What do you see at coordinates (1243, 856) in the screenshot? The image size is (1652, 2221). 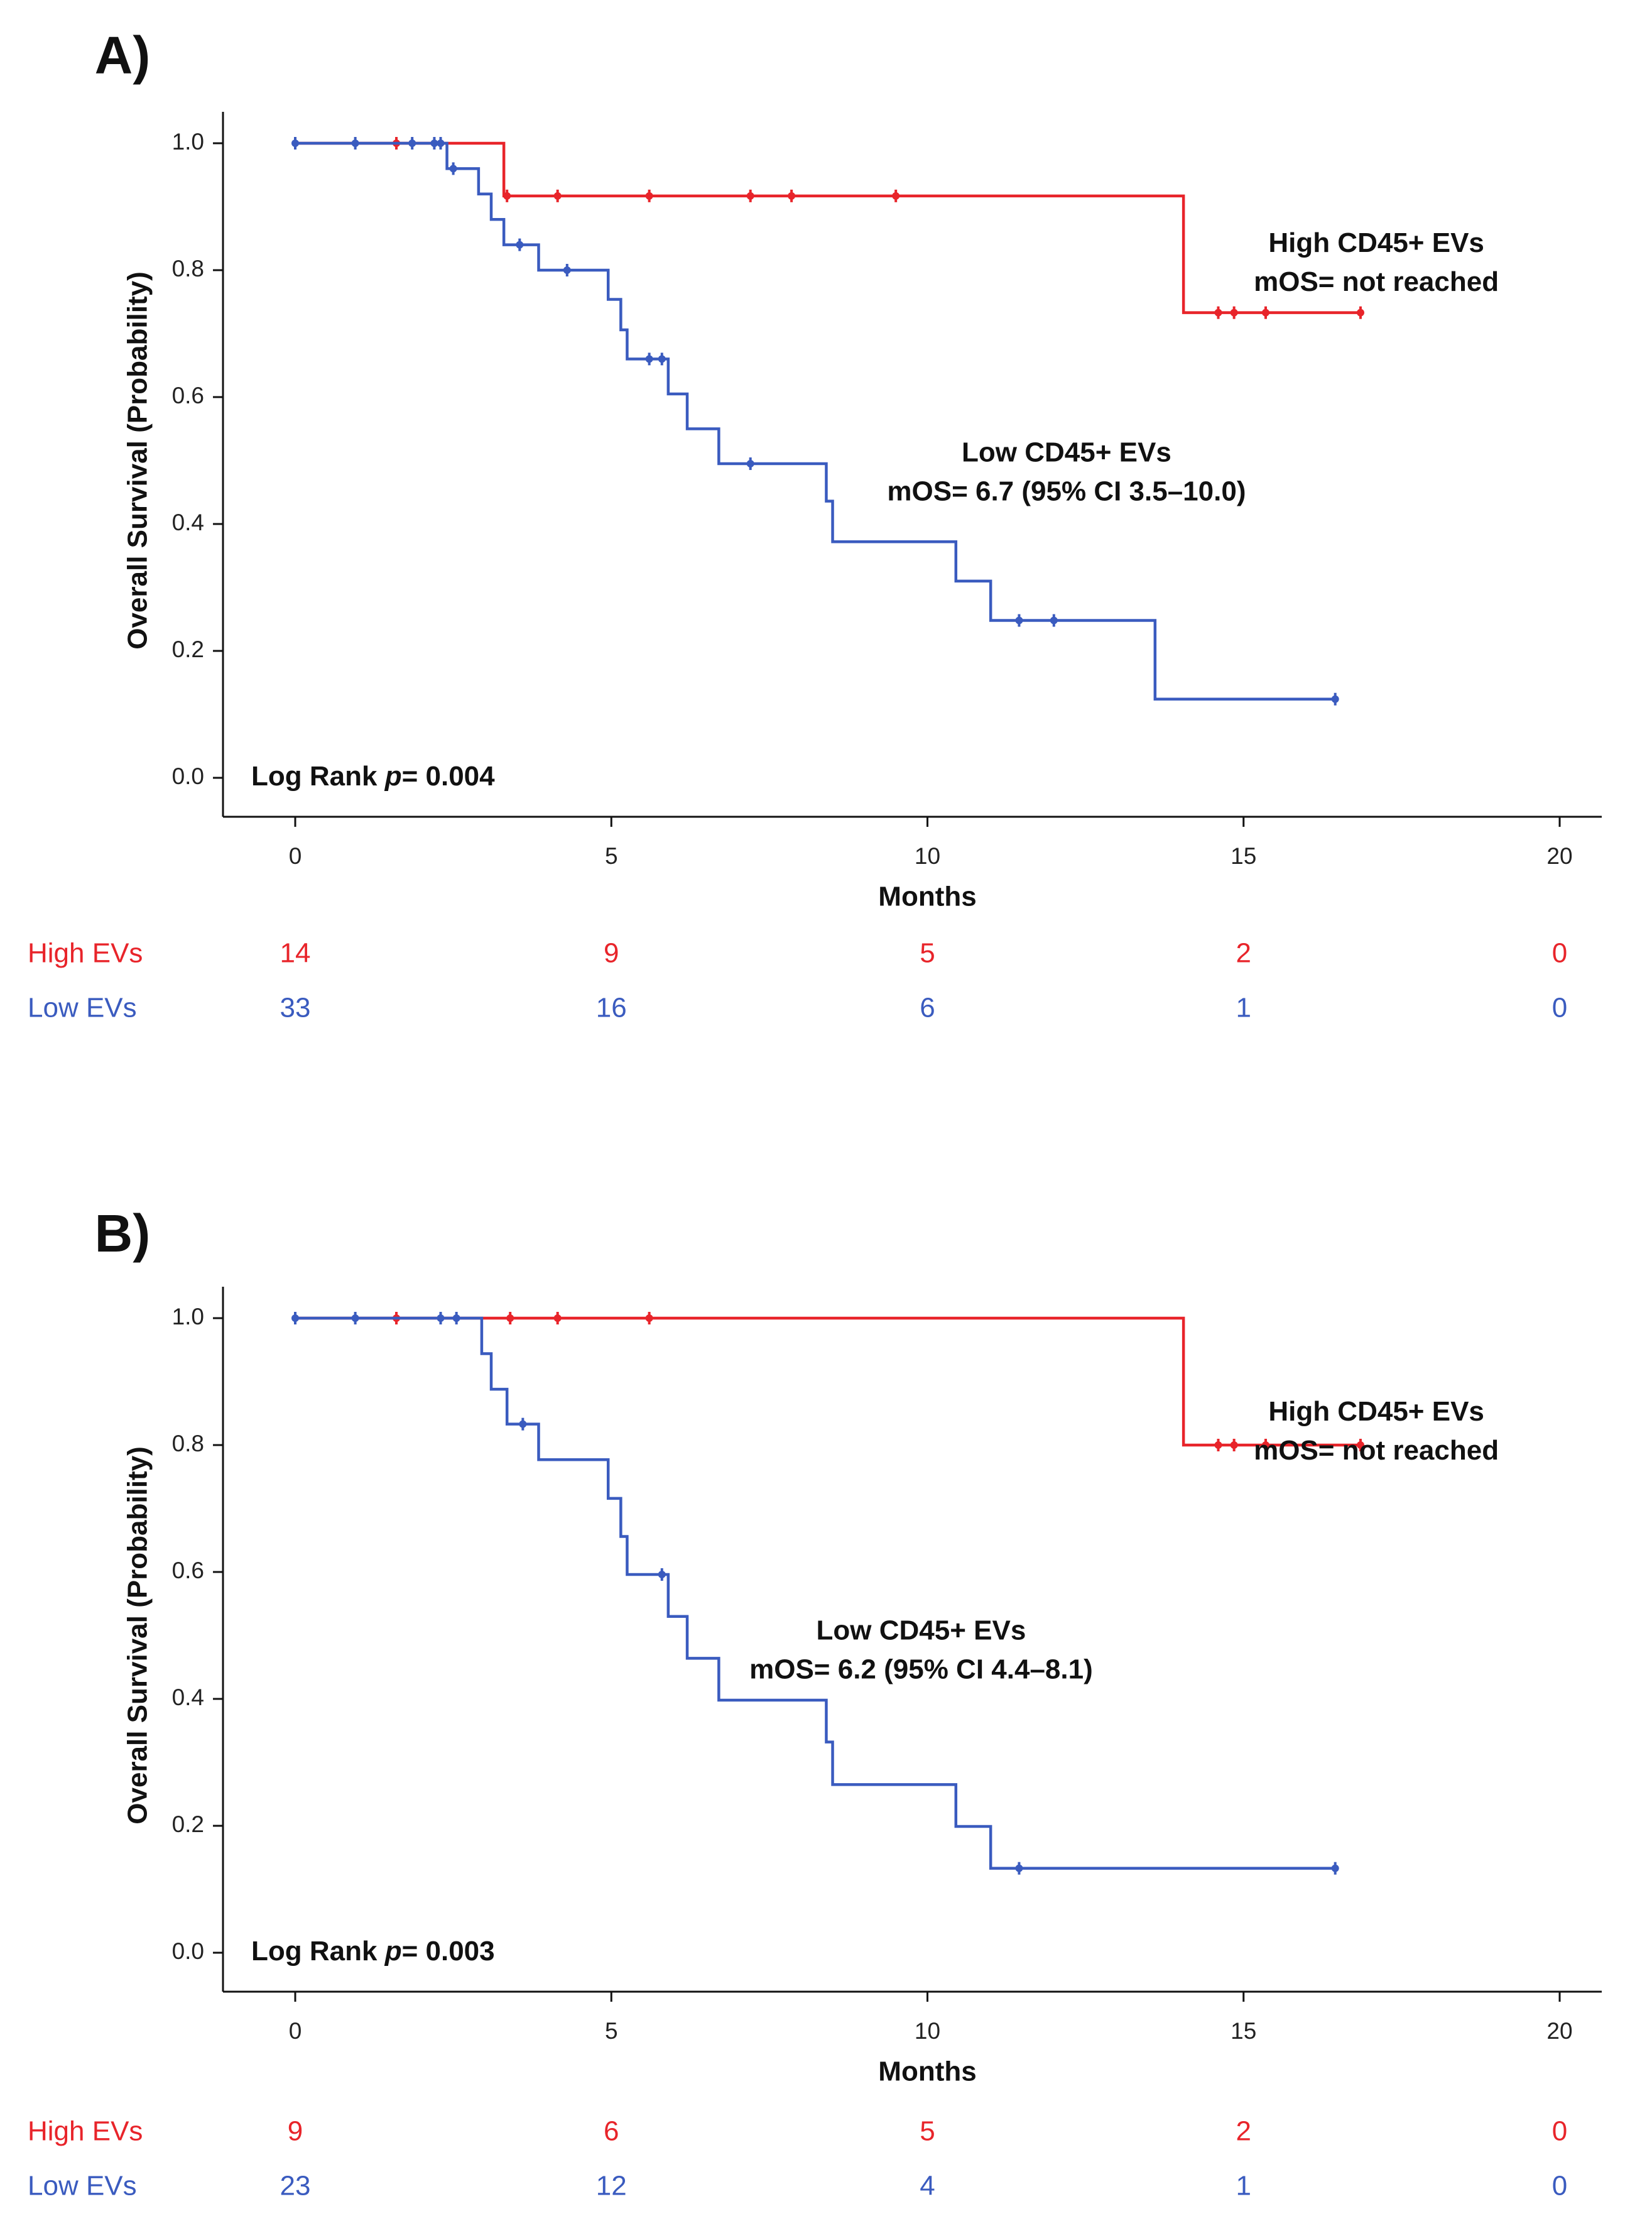 I see `x-tick-label: 15` at bounding box center [1243, 856].